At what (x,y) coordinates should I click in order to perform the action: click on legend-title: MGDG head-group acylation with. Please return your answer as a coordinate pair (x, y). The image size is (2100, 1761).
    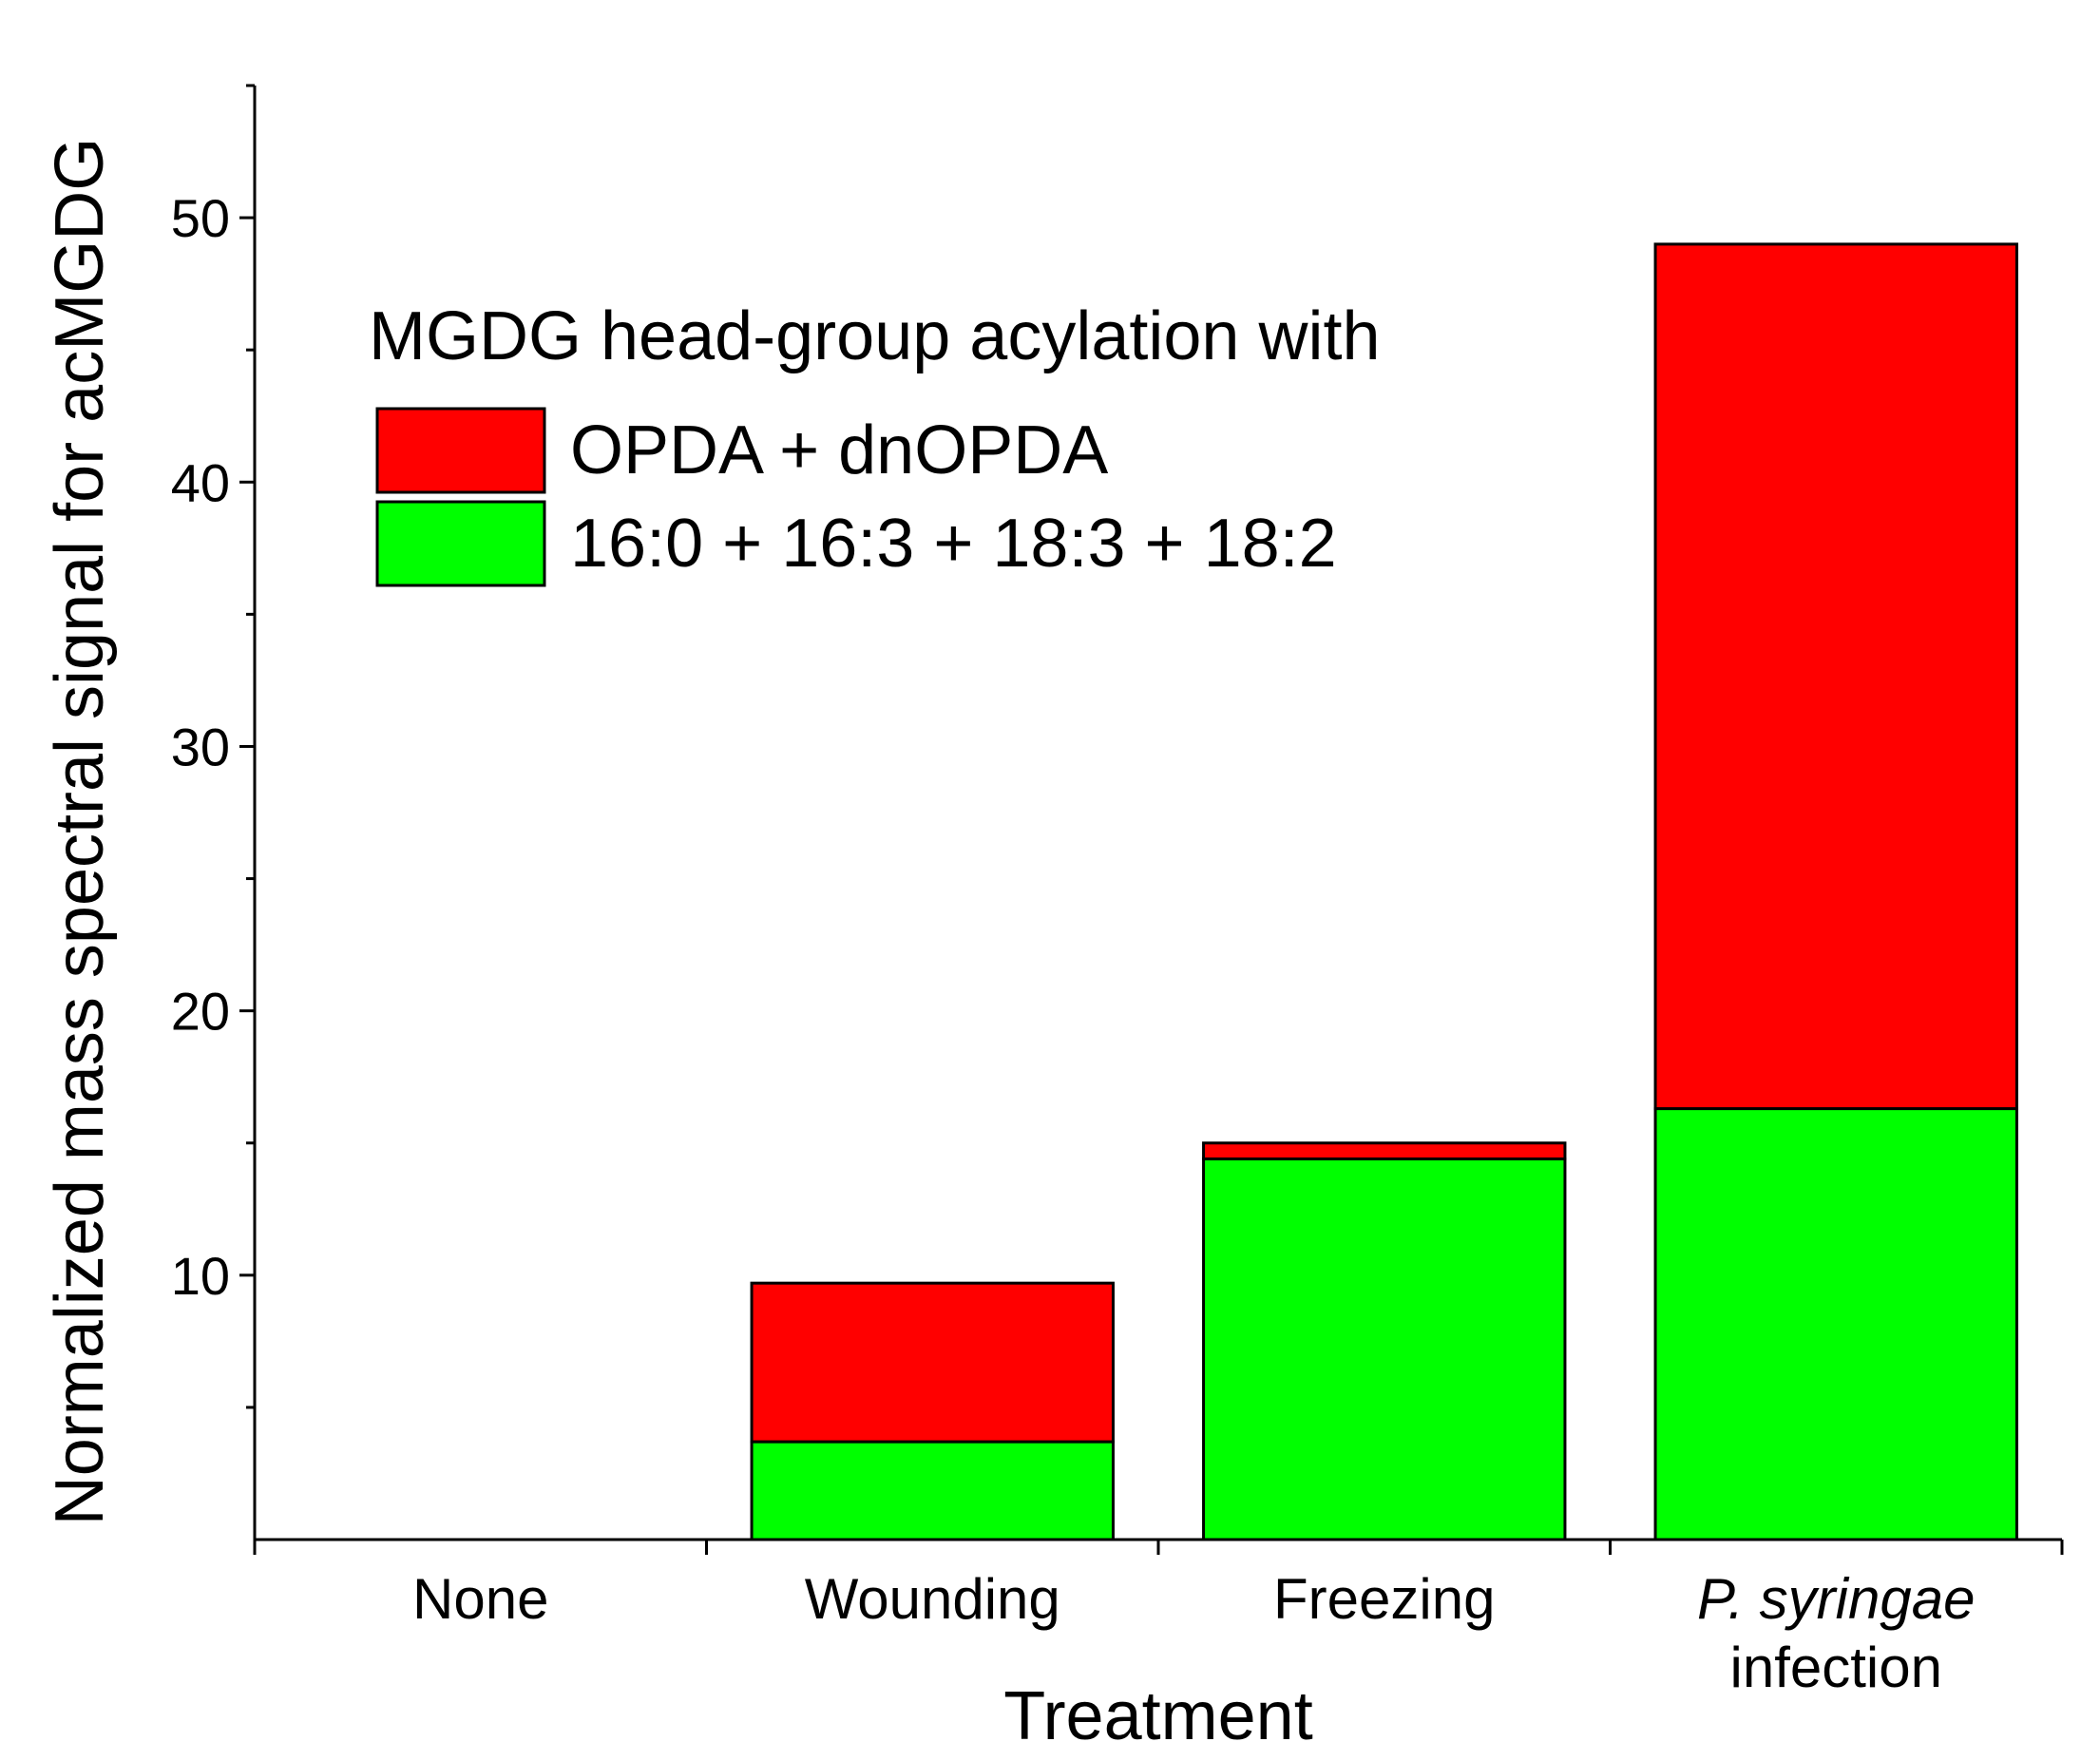
    Looking at the image, I should click on (875, 336).